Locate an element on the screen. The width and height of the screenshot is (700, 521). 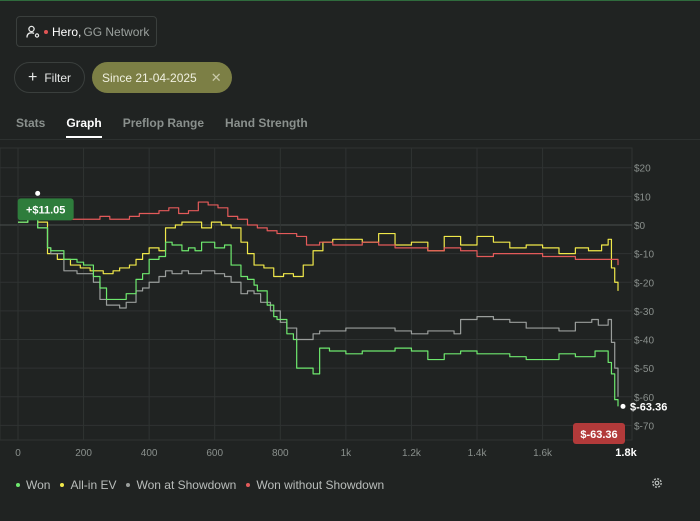
legend-label: Won is located at coordinates (38, 485).